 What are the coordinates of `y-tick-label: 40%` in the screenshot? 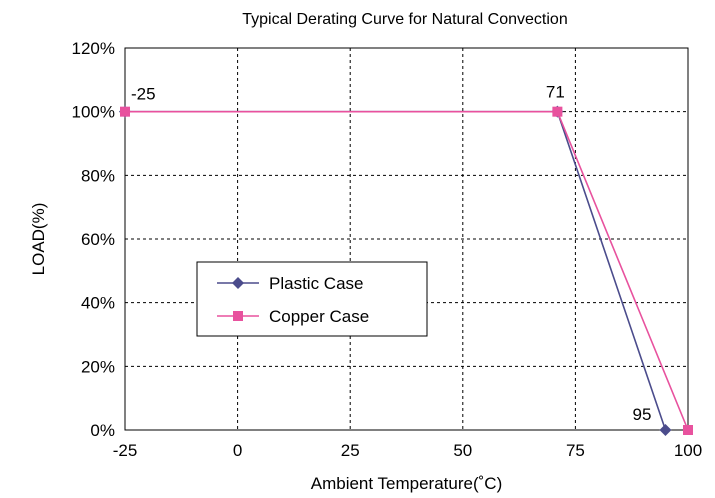 It's located at (98, 303).